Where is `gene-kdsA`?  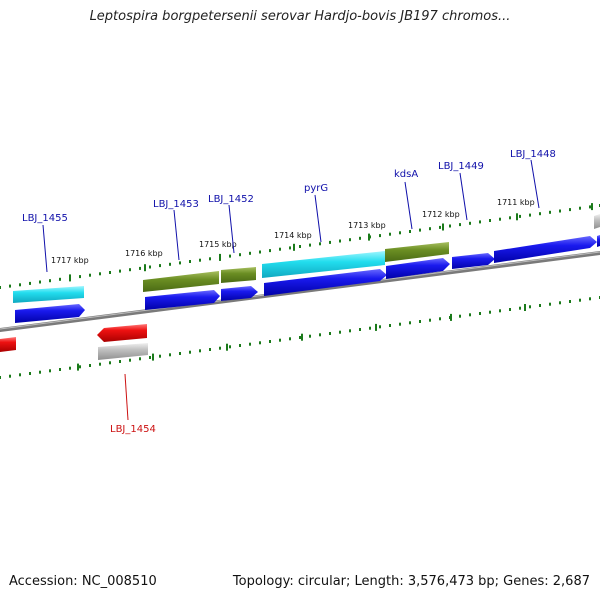
gene-kdsA is located at coordinates (418, 268).